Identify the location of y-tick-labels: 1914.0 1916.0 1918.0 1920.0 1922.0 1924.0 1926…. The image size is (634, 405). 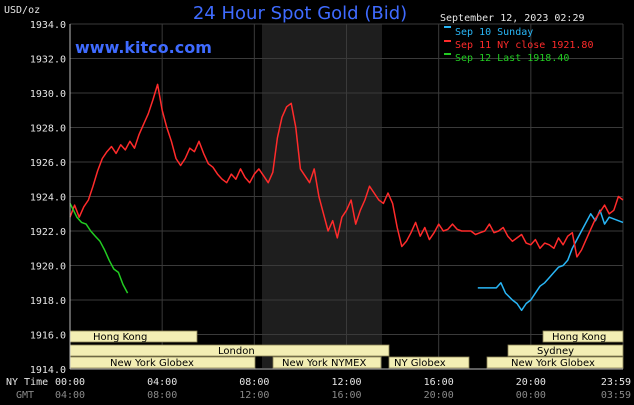
(48, 198).